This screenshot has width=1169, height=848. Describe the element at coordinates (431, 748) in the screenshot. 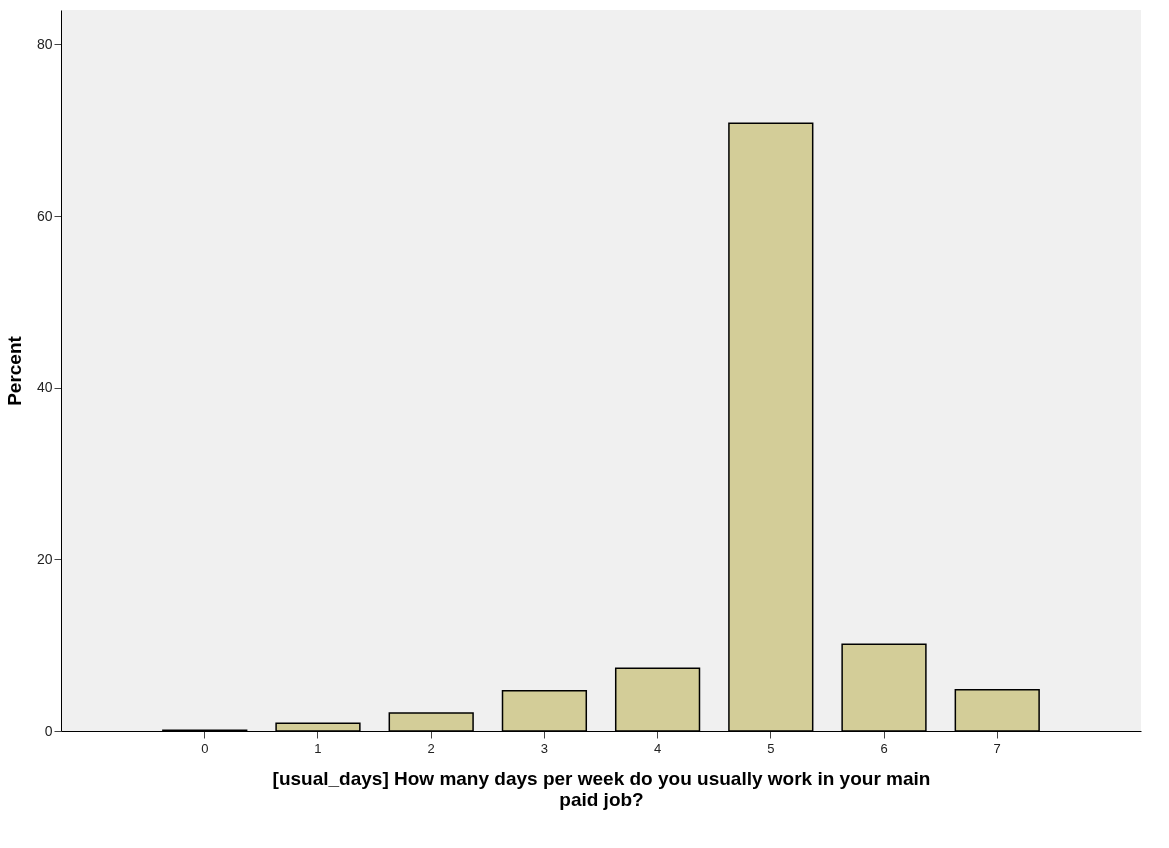

I see `x-tick-label: 2` at that location.